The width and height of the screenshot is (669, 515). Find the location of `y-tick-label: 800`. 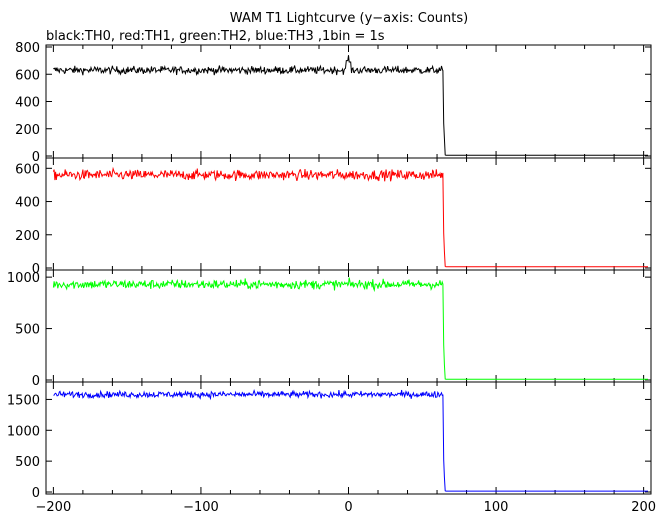

y-tick-label: 800 is located at coordinates (27, 48).